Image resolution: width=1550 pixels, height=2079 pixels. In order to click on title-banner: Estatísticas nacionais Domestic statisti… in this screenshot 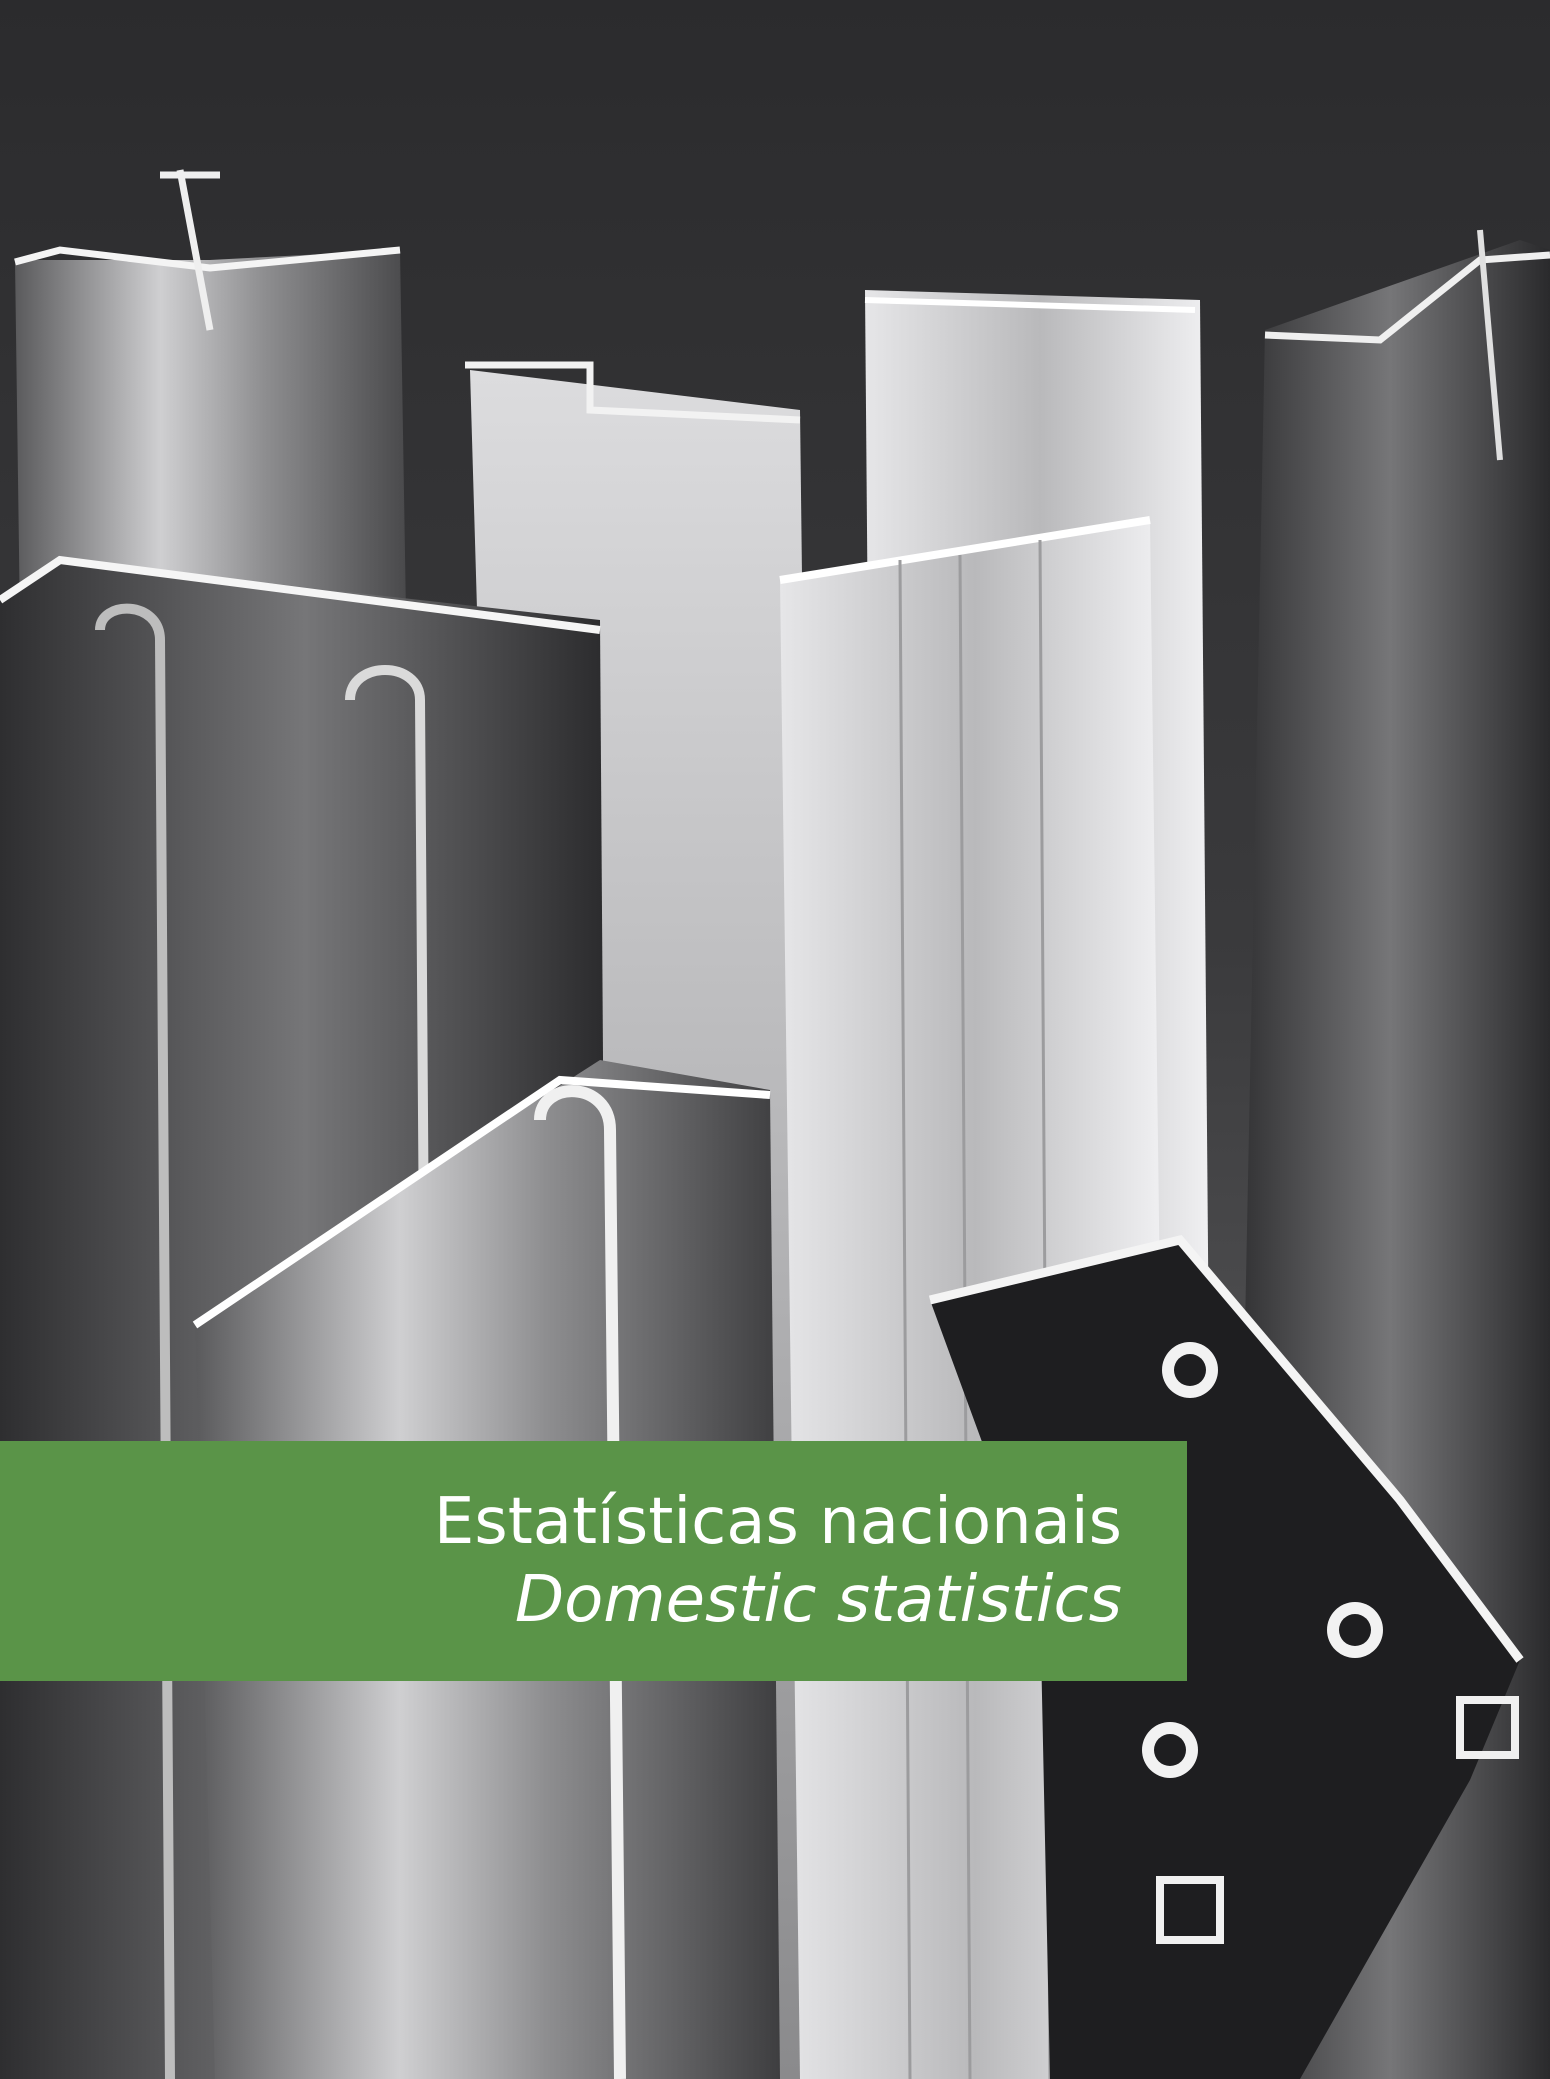, I will do `click(593, 1561)`.